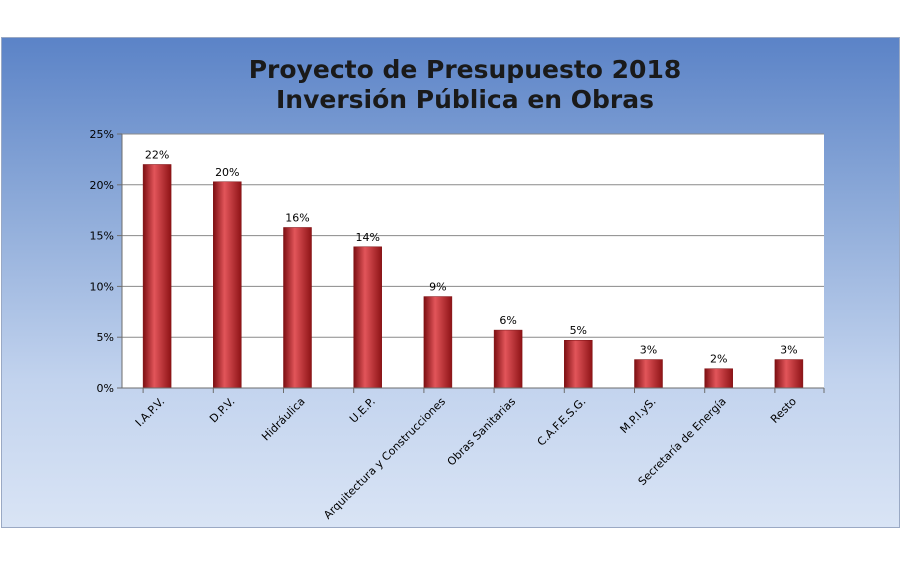 This screenshot has width=900, height=563. What do you see at coordinates (437, 287) in the screenshot?
I see `data-label: 9%` at bounding box center [437, 287].